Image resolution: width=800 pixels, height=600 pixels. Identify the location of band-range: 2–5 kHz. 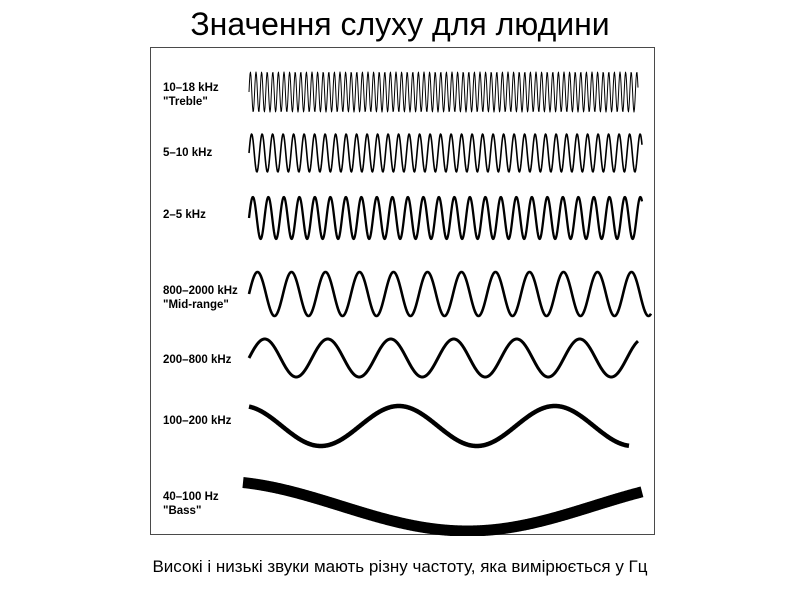
(184, 215).